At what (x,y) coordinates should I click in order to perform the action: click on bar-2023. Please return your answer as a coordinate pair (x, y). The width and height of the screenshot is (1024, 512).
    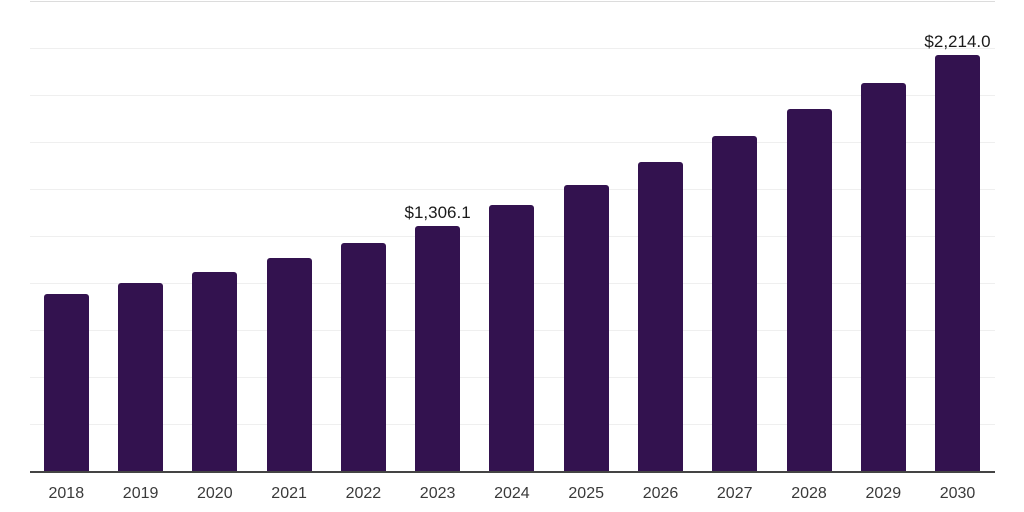
    Looking at the image, I should click on (438, 348).